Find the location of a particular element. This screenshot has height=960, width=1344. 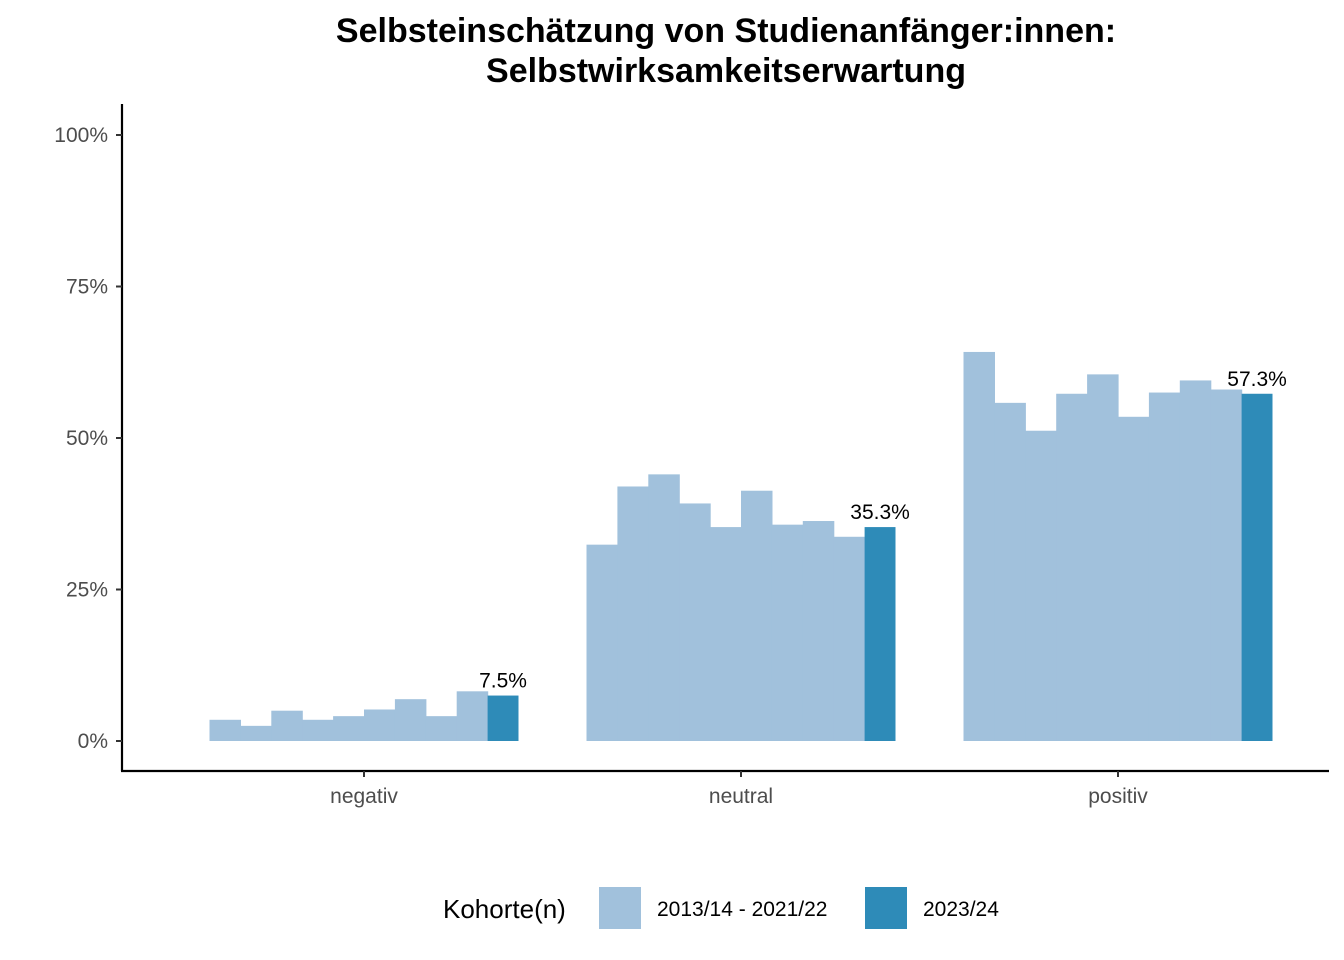

legend-swatch-current is located at coordinates (886, 908).